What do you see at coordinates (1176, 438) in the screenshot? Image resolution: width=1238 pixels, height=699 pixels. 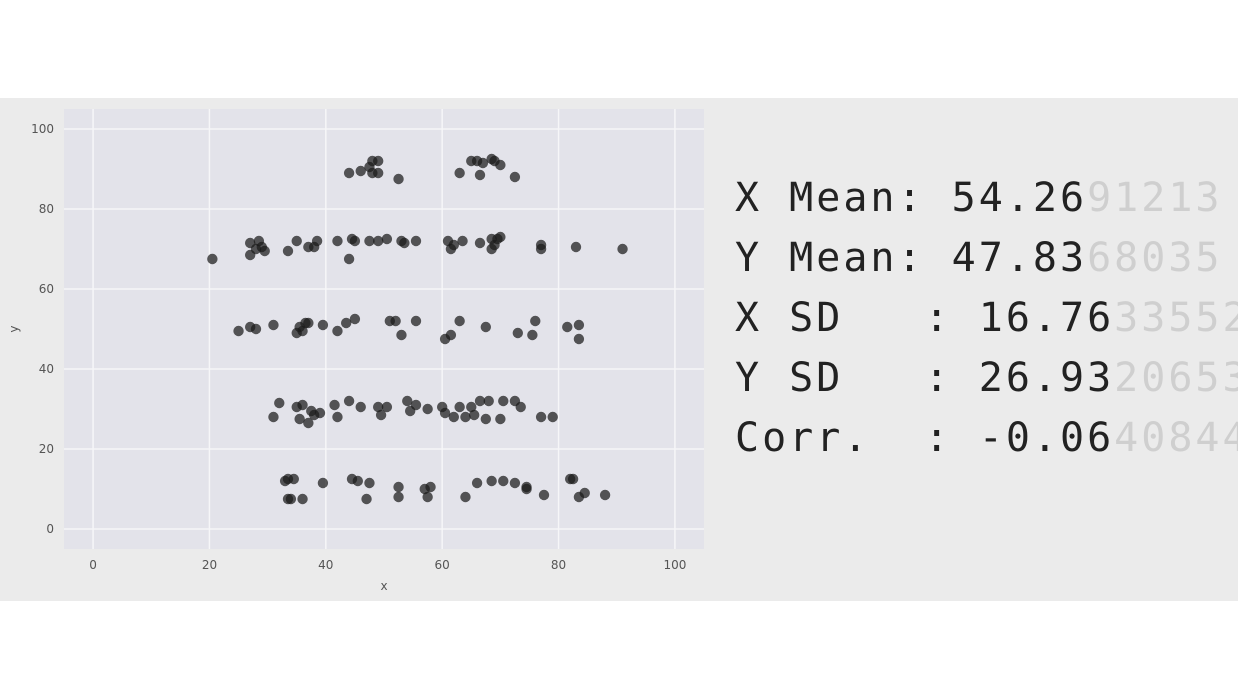 I see `stat-faded-digits: 40844` at bounding box center [1176, 438].